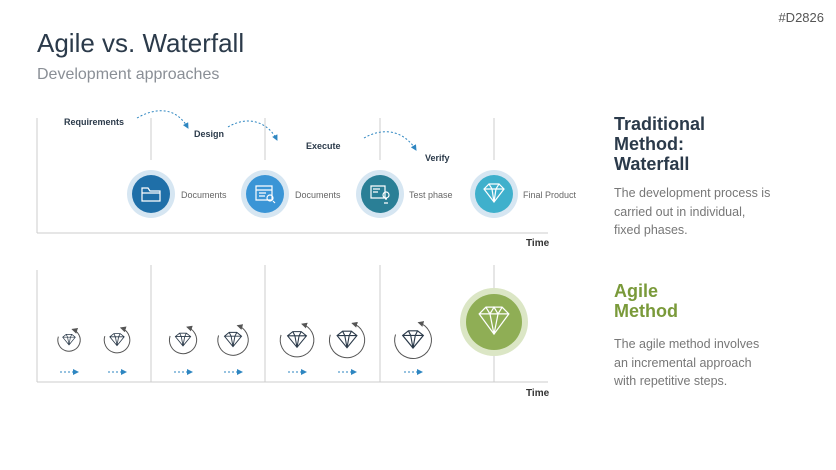 This screenshot has width=836, height=470. What do you see at coordinates (94, 122) in the screenshot?
I see `step-requirements: Requirements` at bounding box center [94, 122].